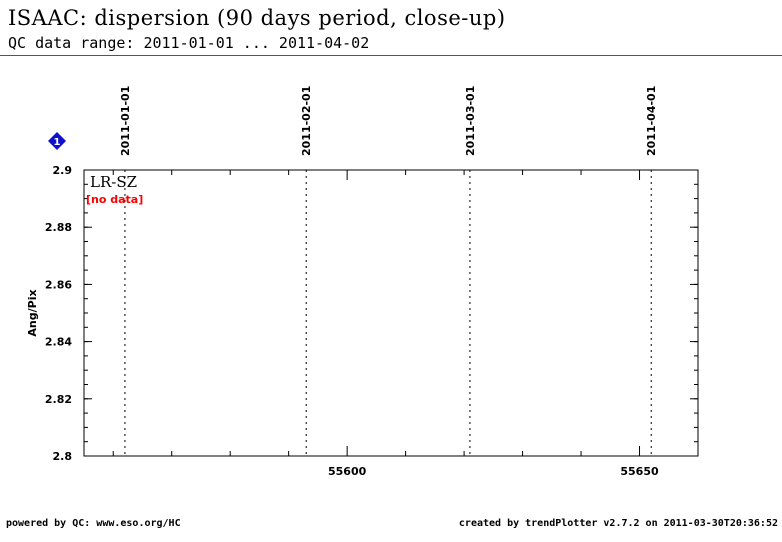  What do you see at coordinates (58, 342) in the screenshot?
I see `y-tick-label: 2.84` at bounding box center [58, 342].